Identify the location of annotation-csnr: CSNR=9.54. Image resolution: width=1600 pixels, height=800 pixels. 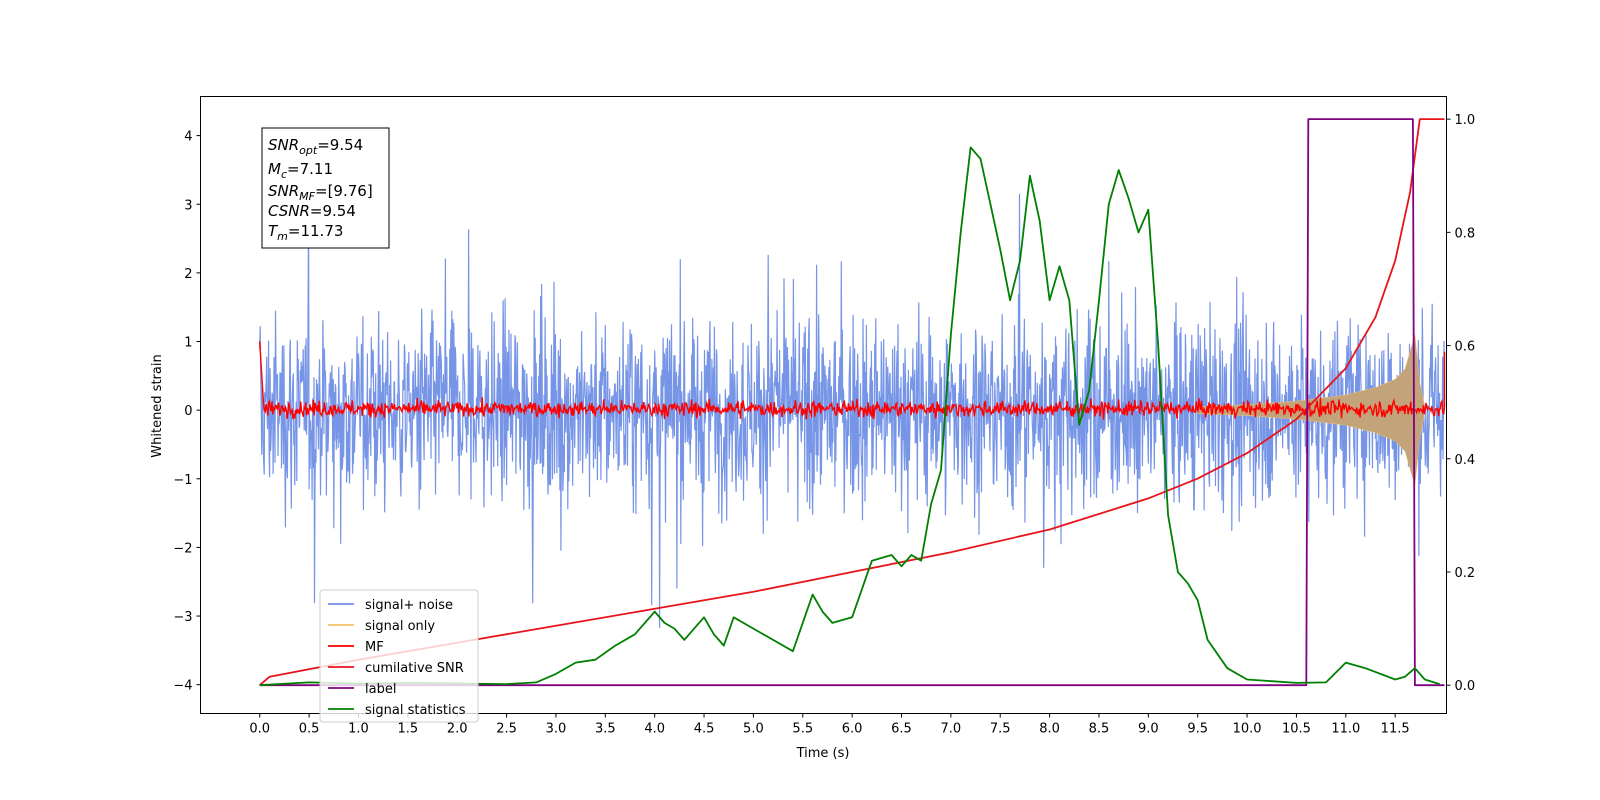
(312, 211).